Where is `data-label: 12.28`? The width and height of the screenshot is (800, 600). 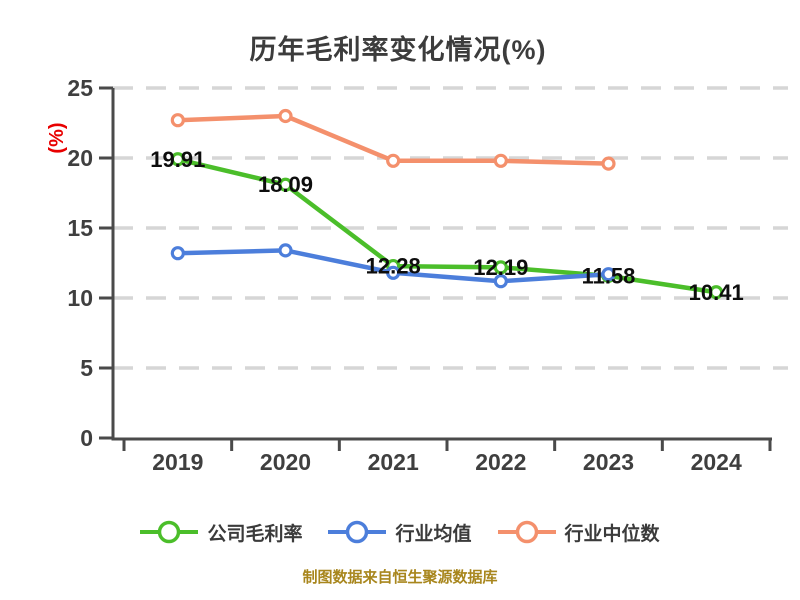 data-label: 12.28 is located at coordinates (393, 266).